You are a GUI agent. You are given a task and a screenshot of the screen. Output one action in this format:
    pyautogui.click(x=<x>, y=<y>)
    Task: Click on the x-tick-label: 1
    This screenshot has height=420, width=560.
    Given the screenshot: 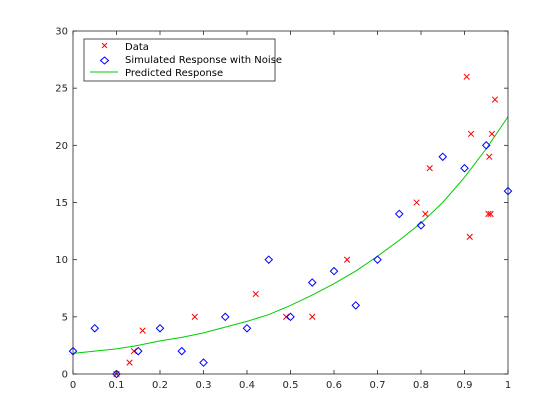 What is the action you would take?
    pyautogui.click(x=508, y=385)
    